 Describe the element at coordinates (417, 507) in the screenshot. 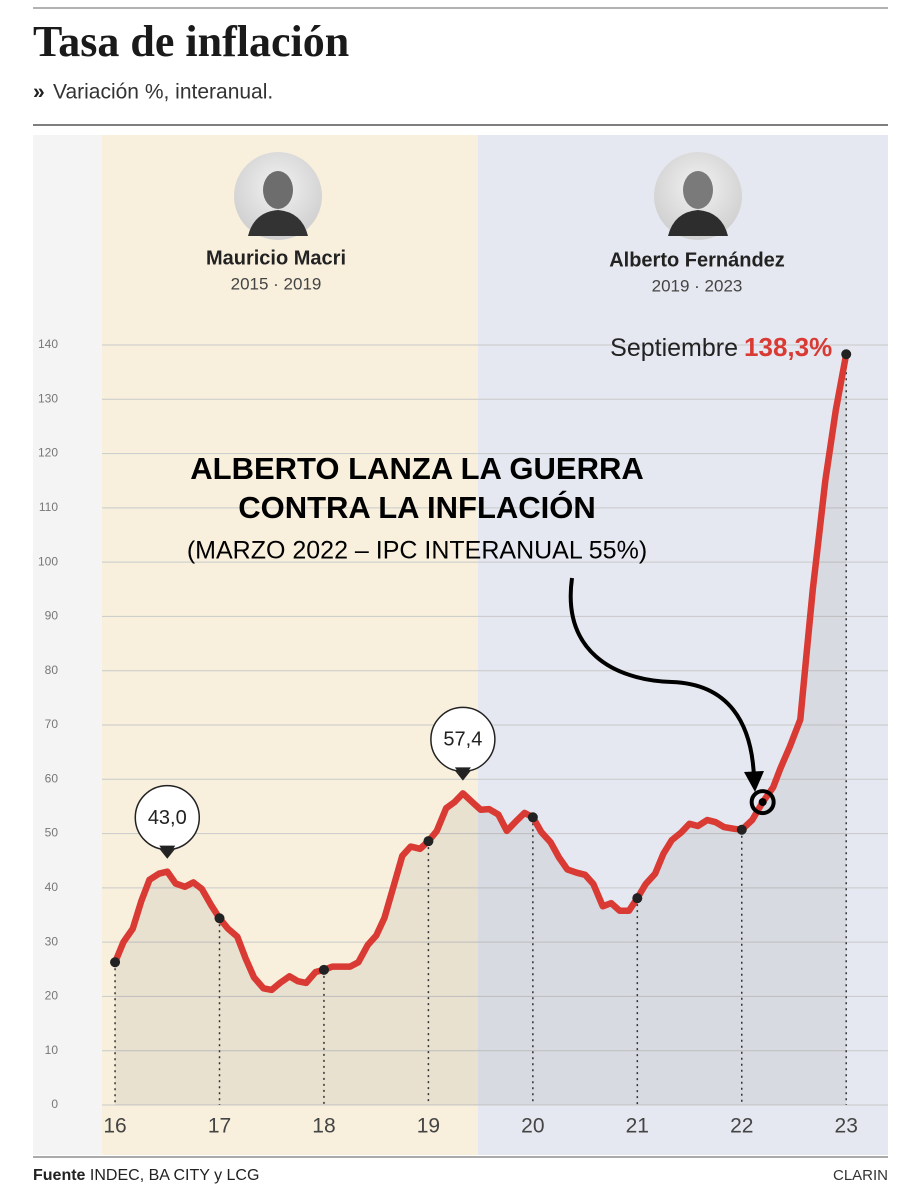

I see `annotation-line: CONTRA LA INFLACIÓN` at that location.